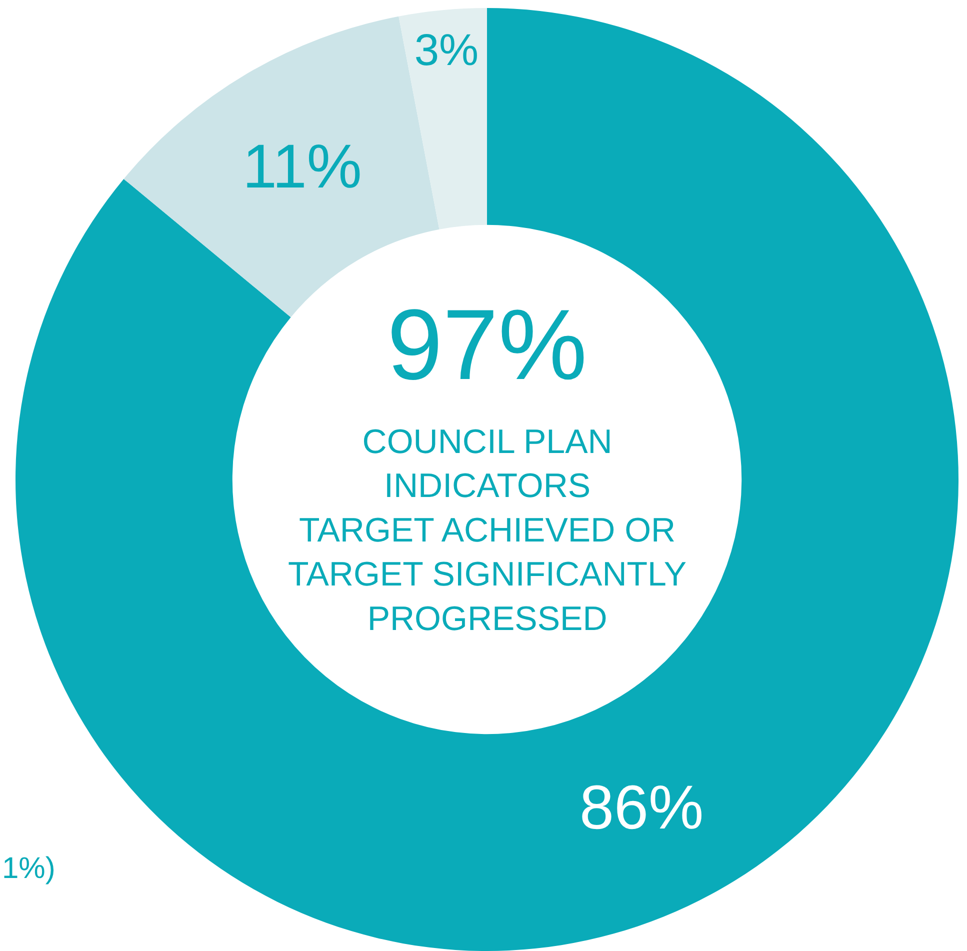  I want to click on data-label: 86%, so click(642, 808).